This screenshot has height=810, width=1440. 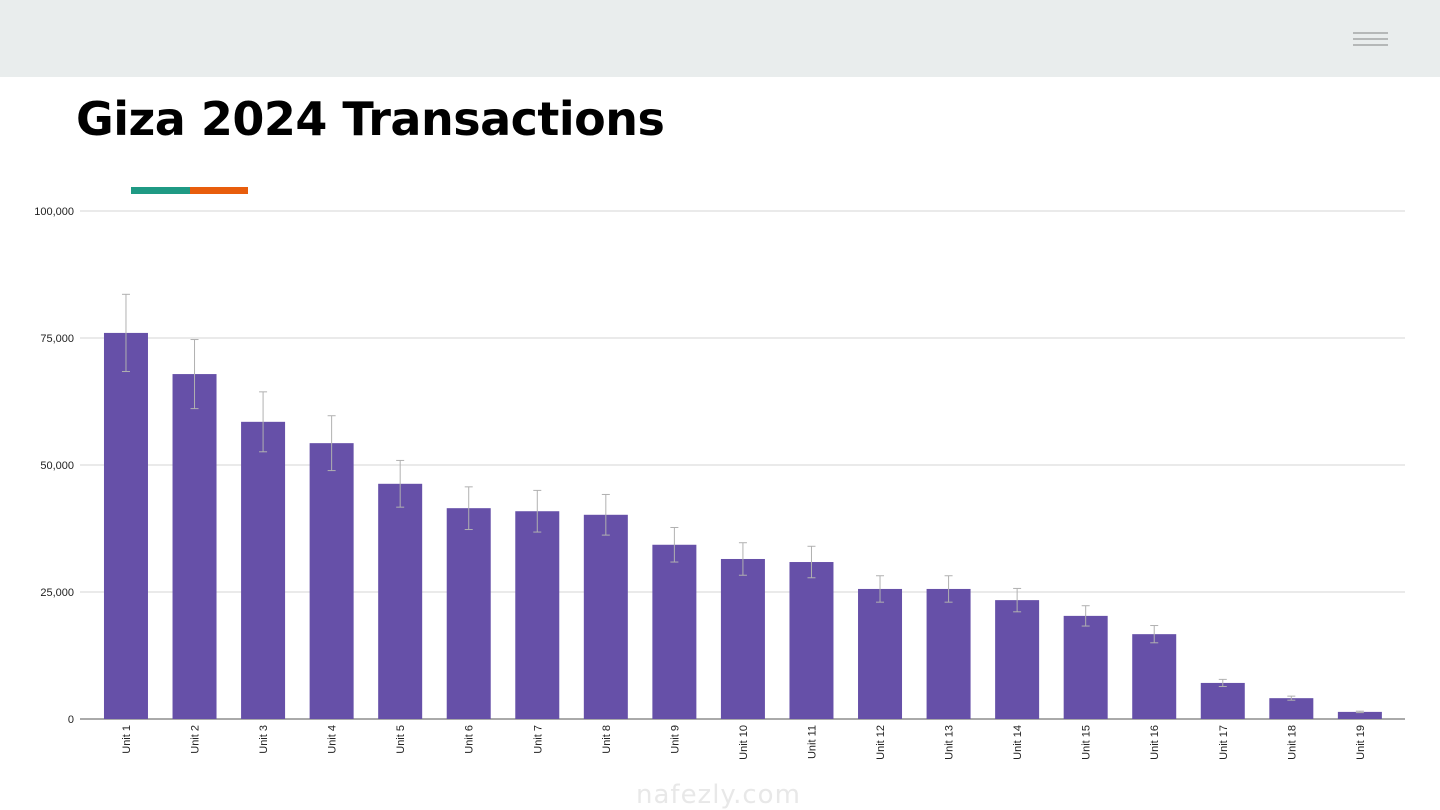 What do you see at coordinates (720, 38) in the screenshot?
I see `top-bar` at bounding box center [720, 38].